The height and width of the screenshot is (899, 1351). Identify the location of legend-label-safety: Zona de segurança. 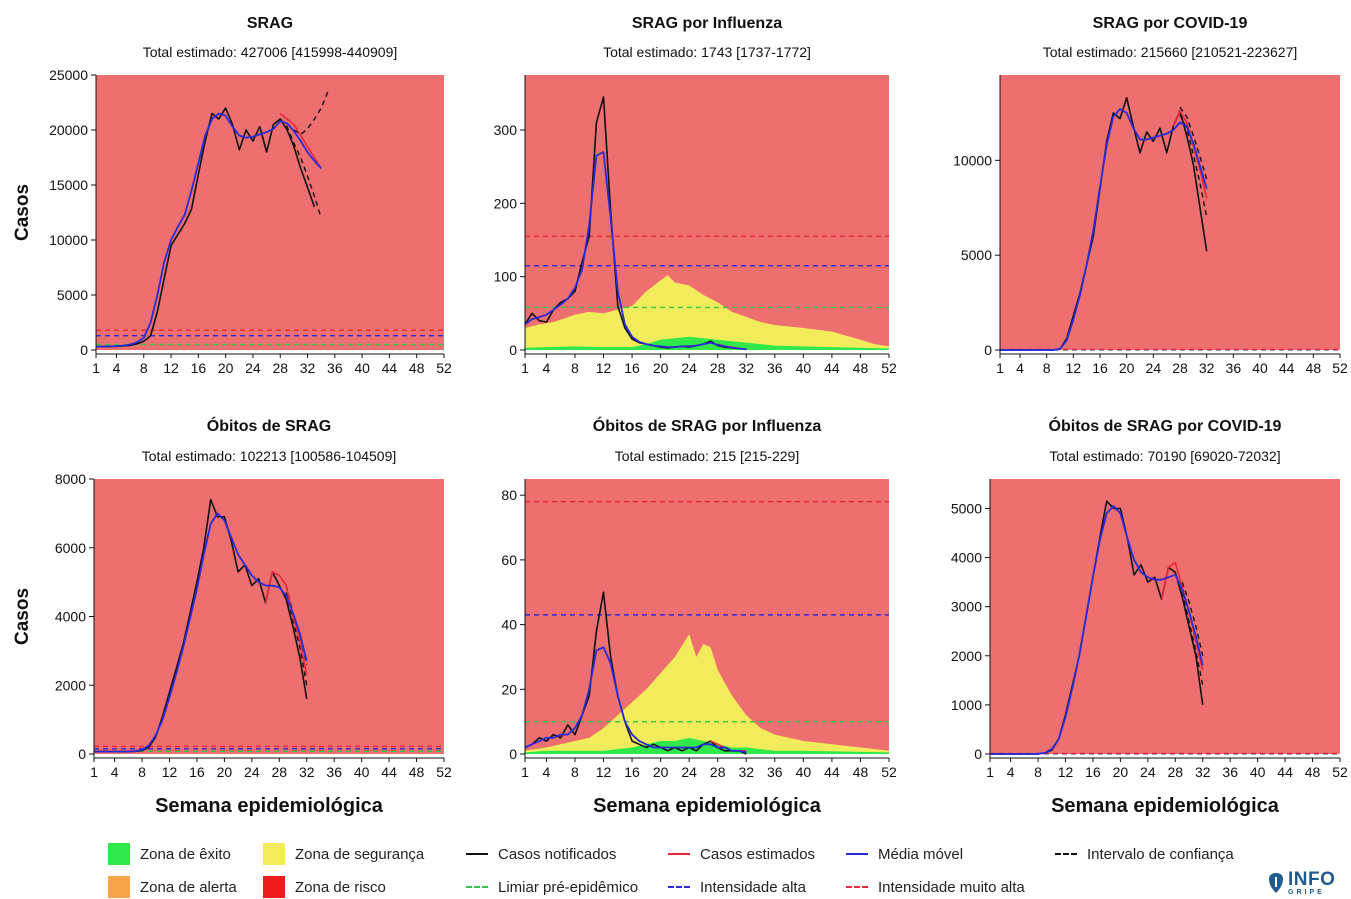
(360, 854).